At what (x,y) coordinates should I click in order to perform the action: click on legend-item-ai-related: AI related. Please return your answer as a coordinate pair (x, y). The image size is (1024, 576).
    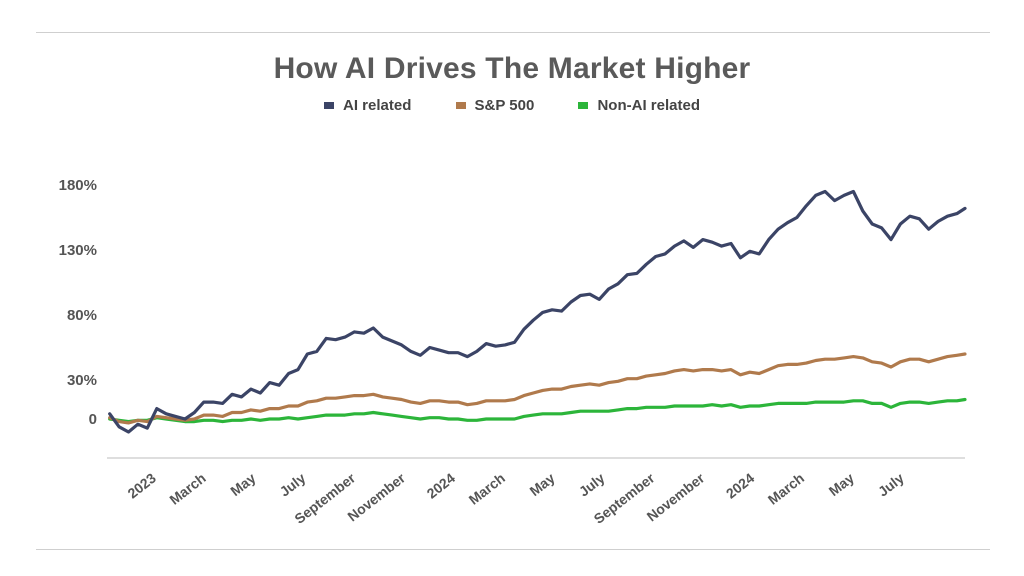
    Looking at the image, I should click on (367, 105).